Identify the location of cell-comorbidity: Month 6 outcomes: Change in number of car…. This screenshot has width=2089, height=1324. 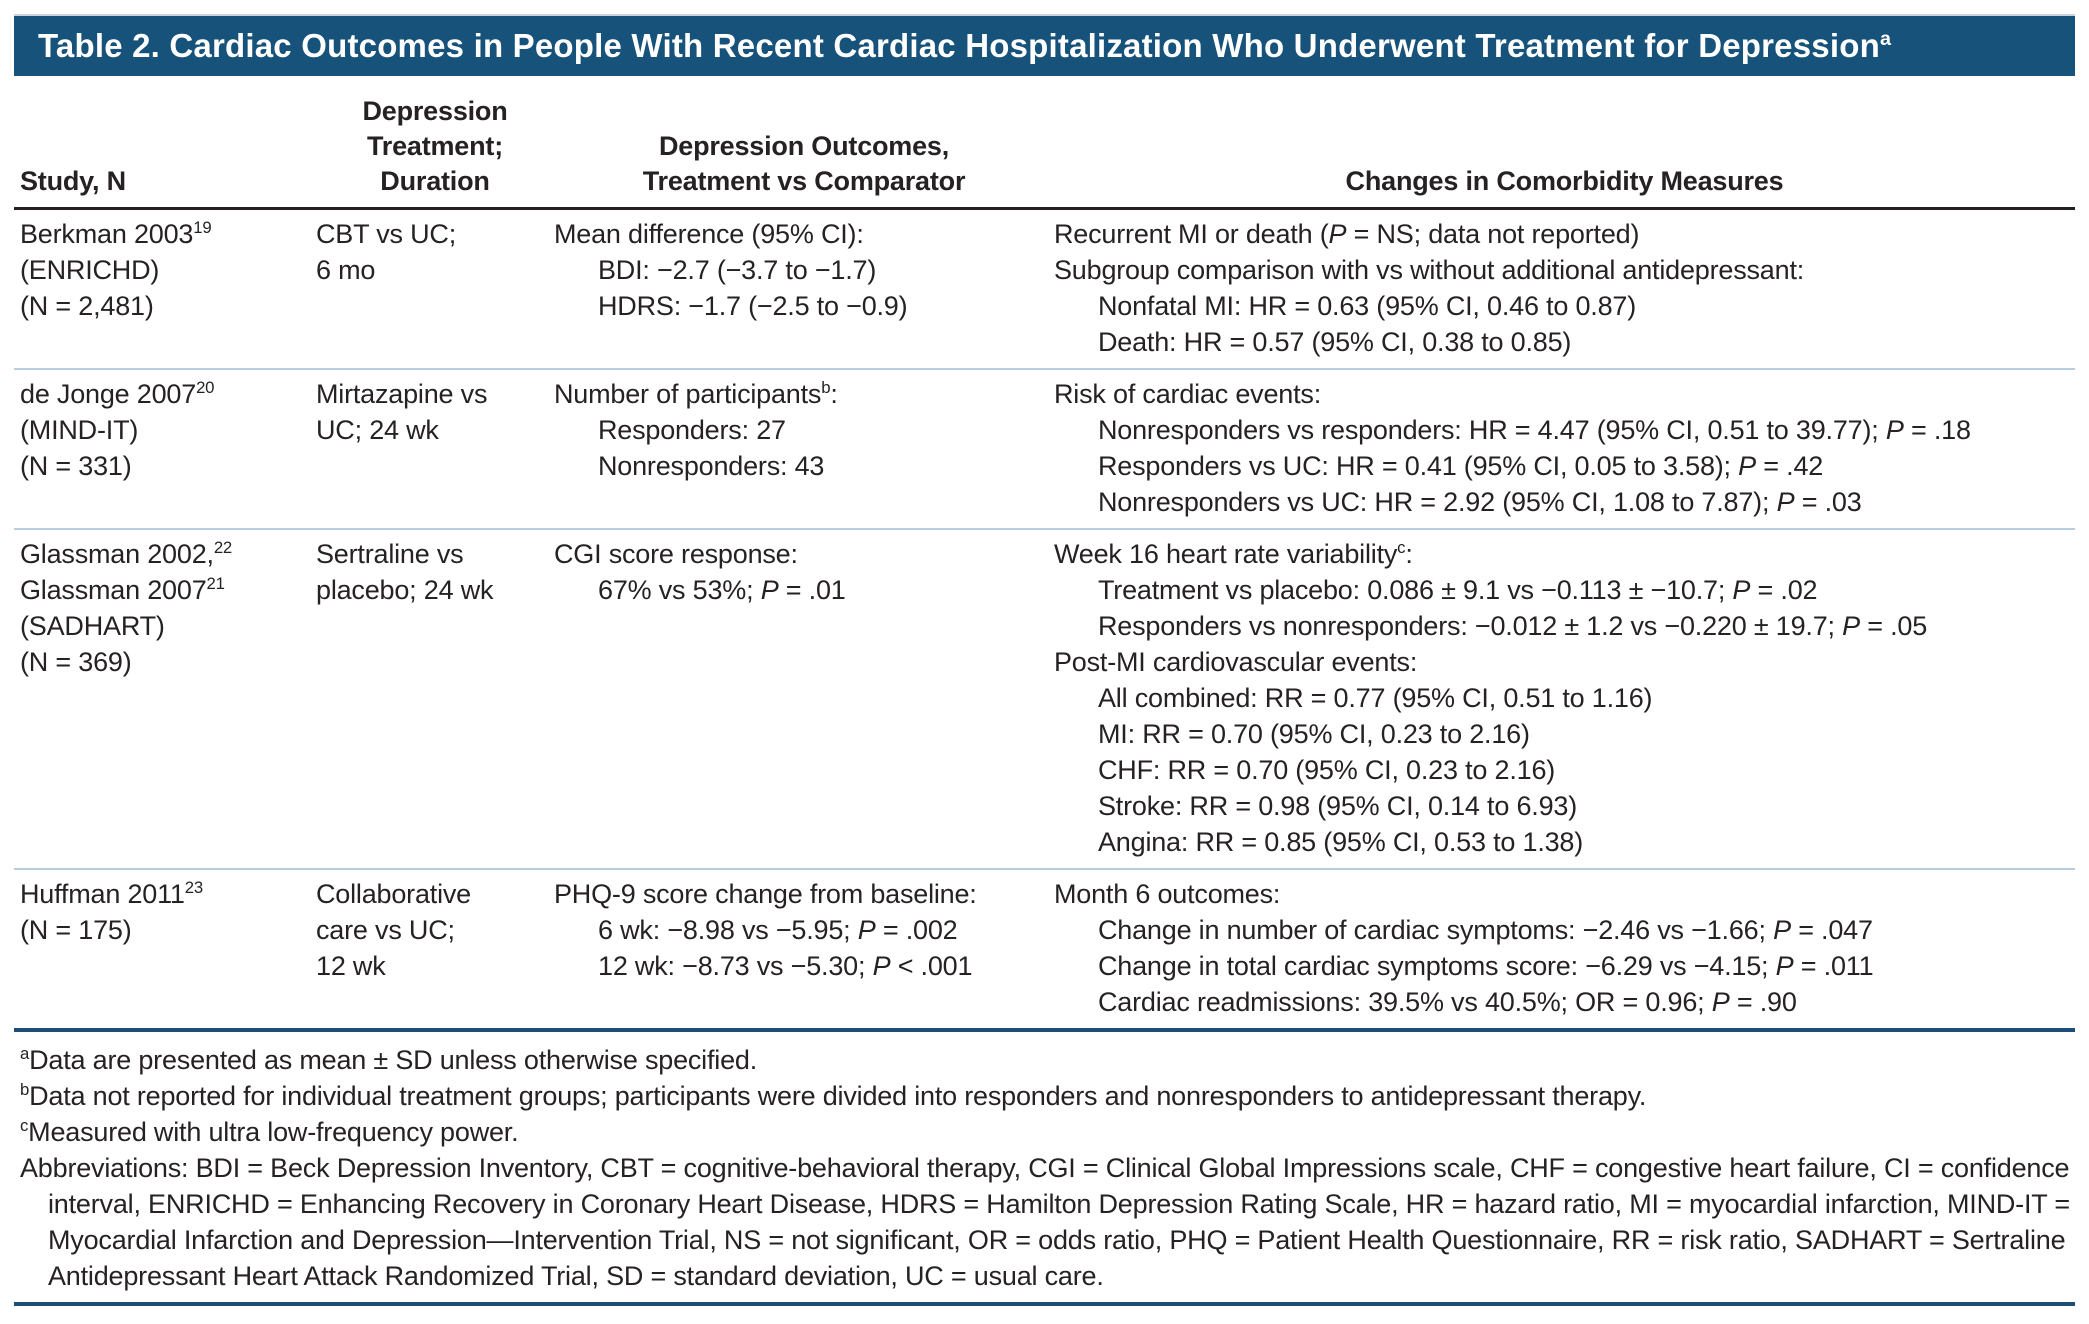
(1564, 948).